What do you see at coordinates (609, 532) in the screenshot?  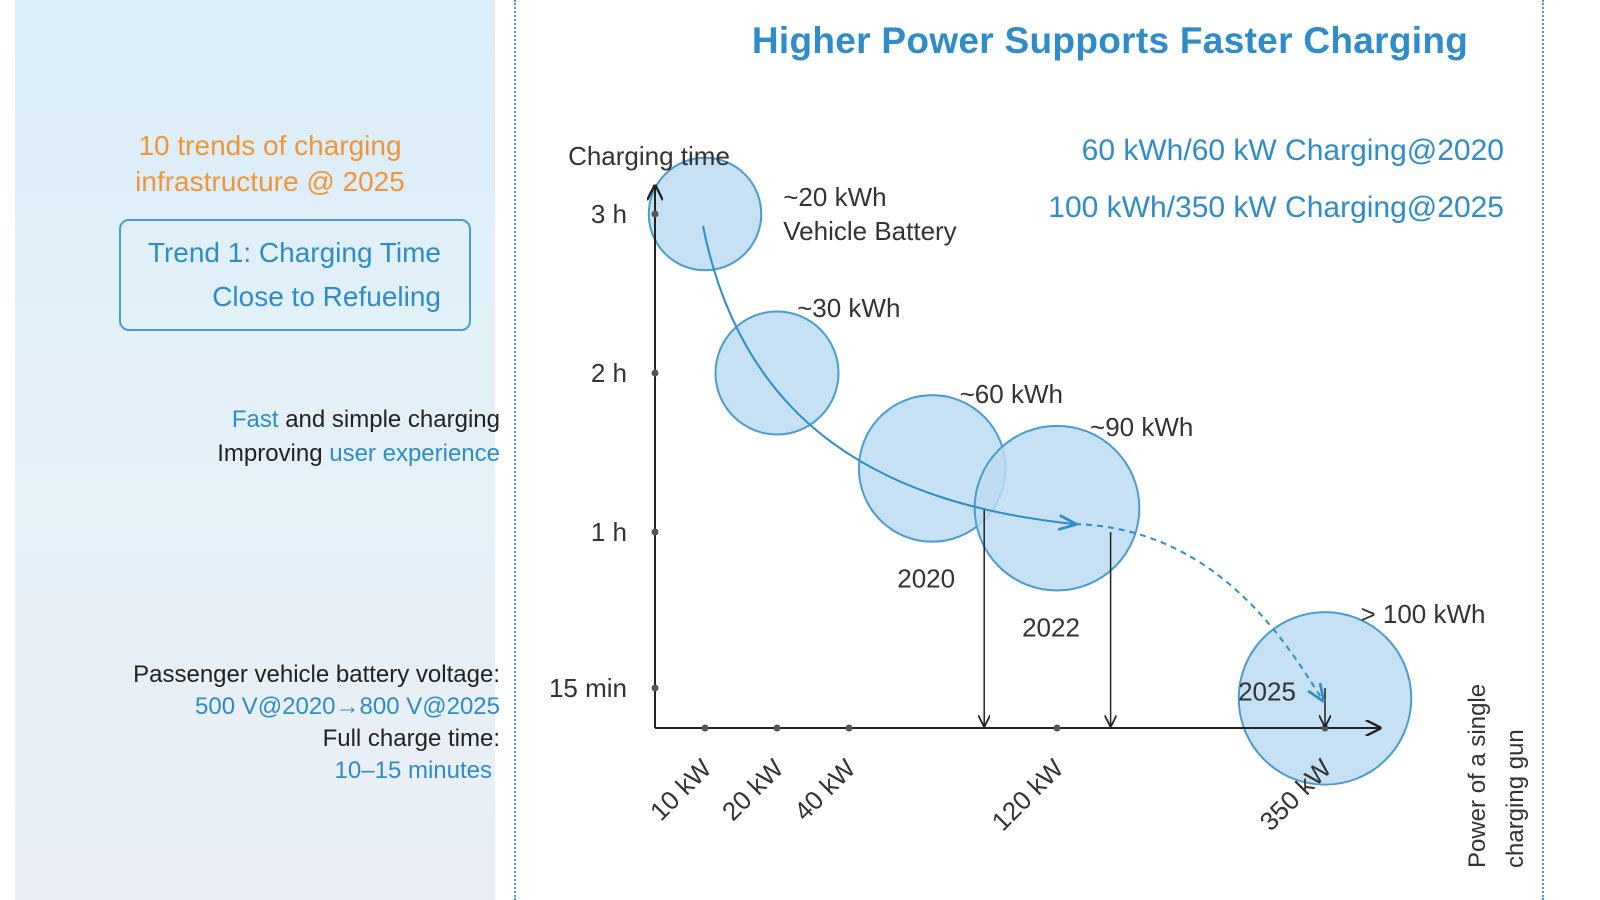 I see `y-tick-label: 1 h` at bounding box center [609, 532].